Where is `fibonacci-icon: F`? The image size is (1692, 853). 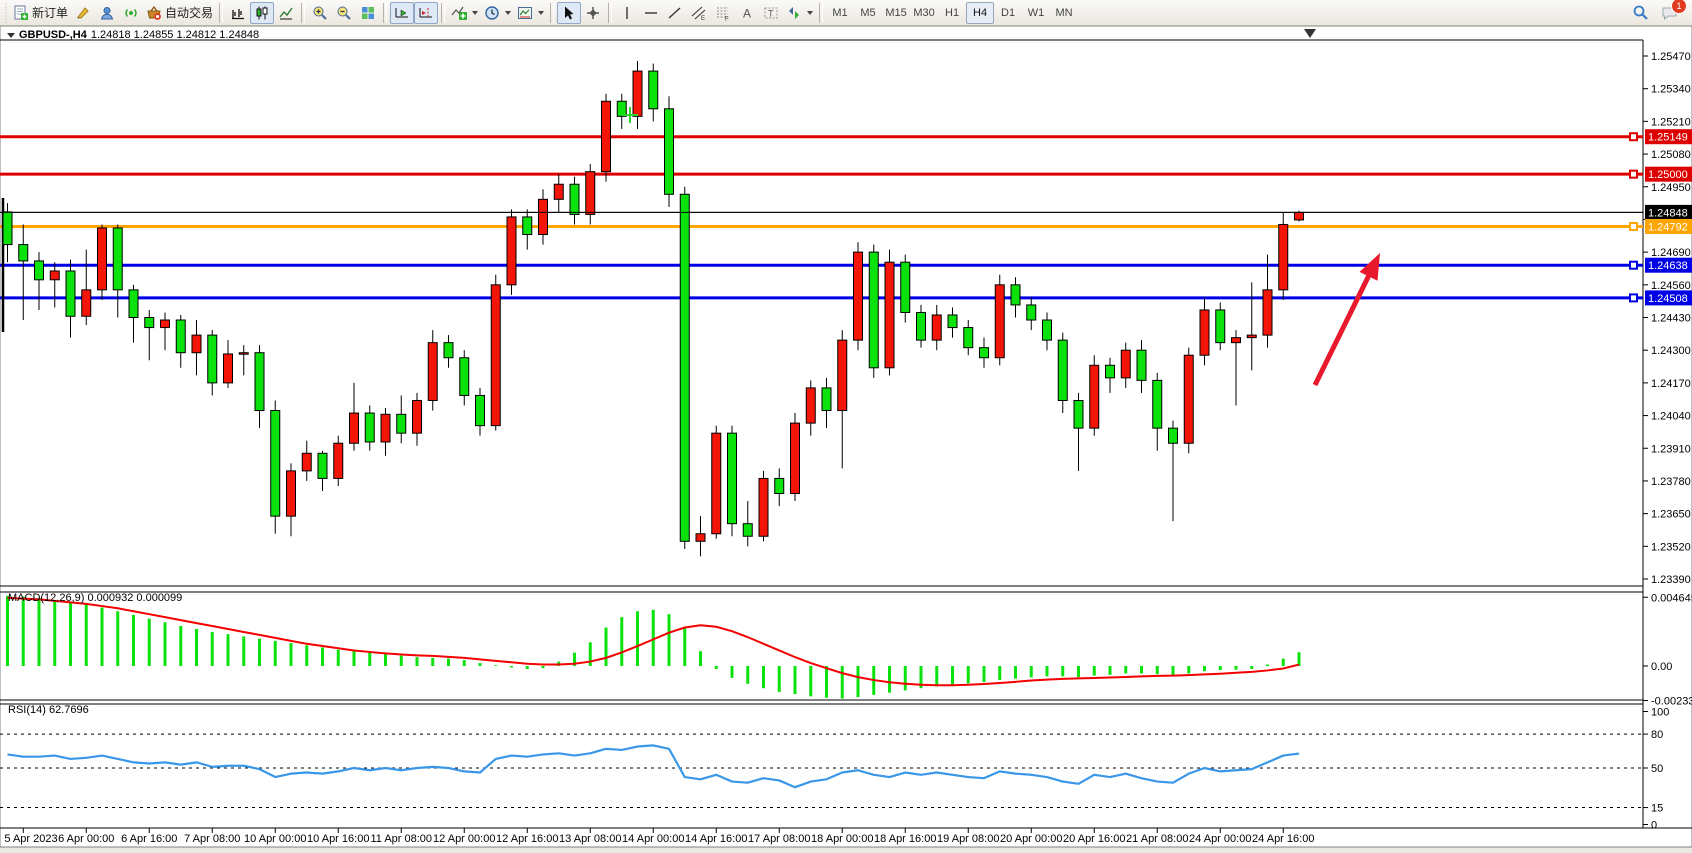
fibonacci-icon: F is located at coordinates (723, 14).